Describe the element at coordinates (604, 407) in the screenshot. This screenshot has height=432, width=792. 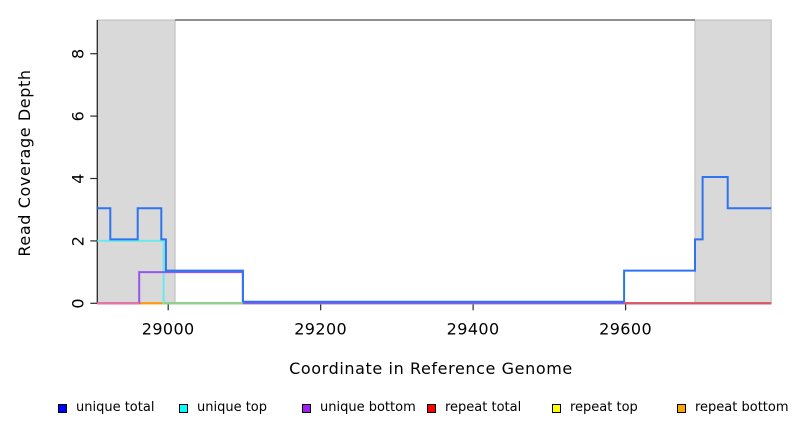
I see `legend-label: repeat top` at that location.